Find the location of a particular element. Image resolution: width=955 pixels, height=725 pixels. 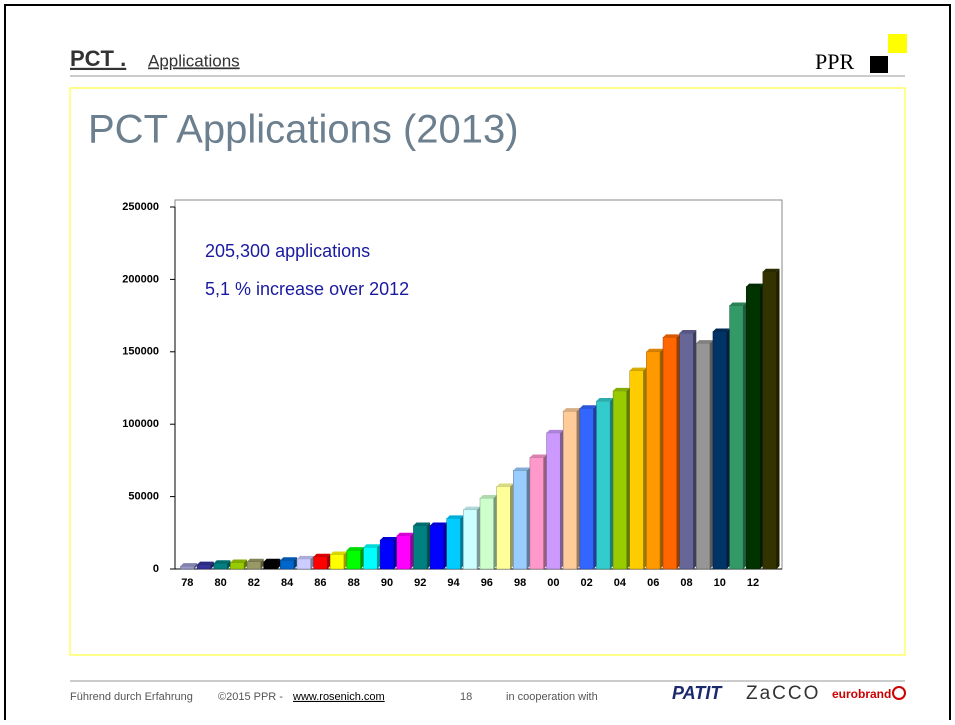

slide-heading: PCT Applications (2013) is located at coordinates (303, 130).